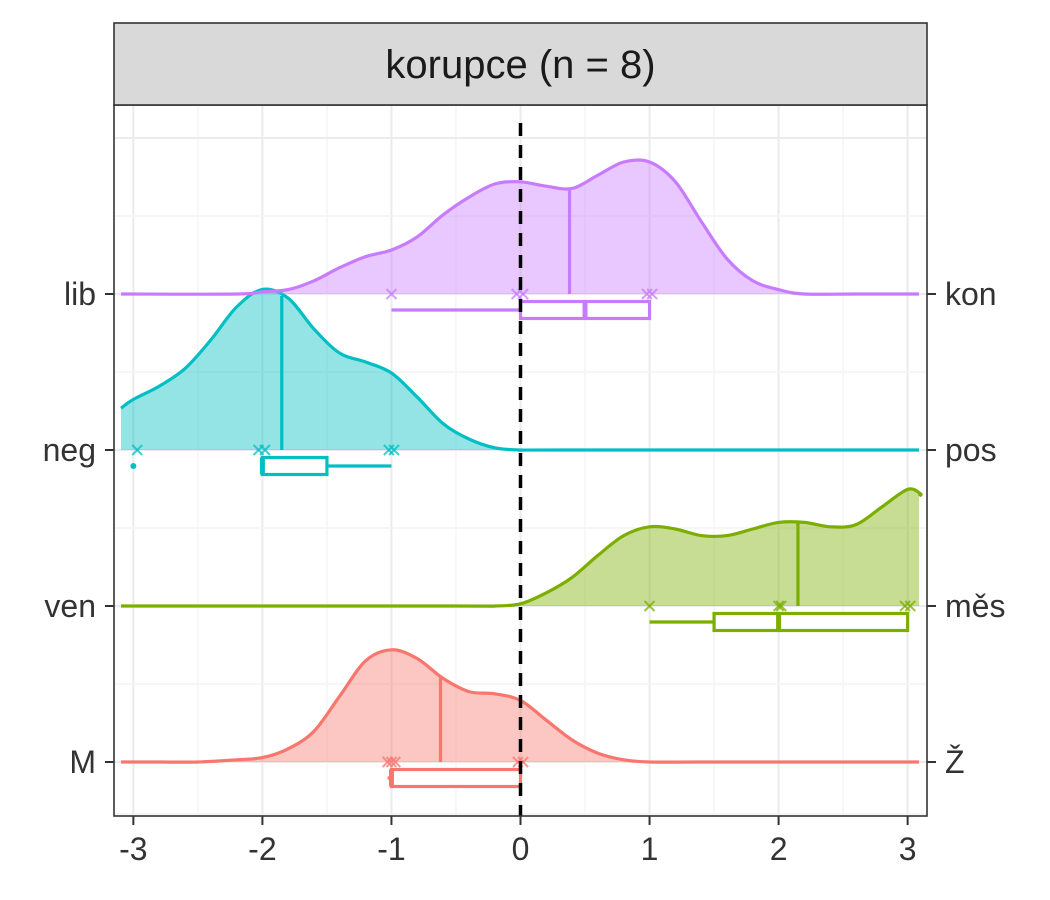 The height and width of the screenshot is (900, 1050). Describe the element at coordinates (520, 706) in the screenshot. I see `density-curve-M` at that location.